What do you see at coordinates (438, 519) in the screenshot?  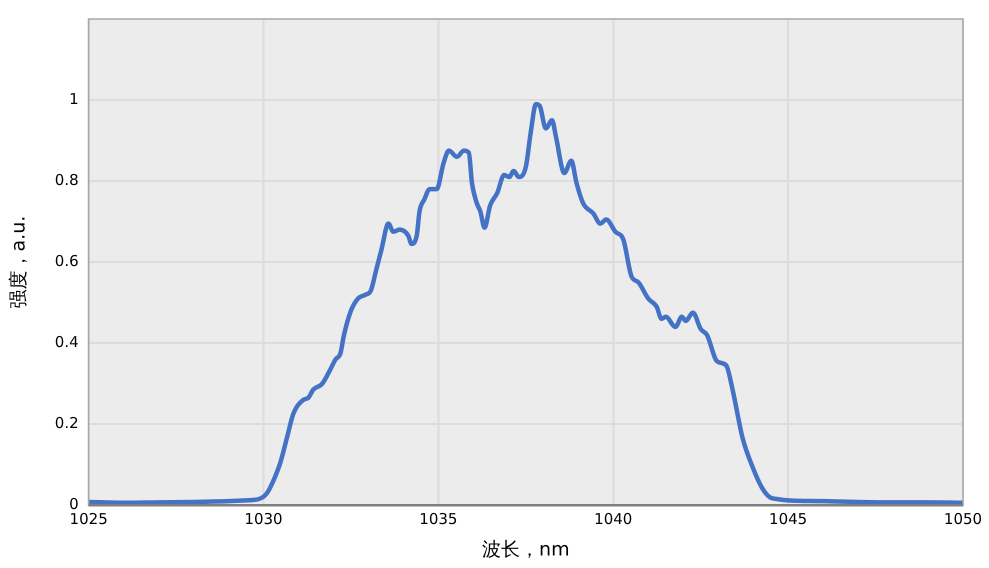 I see `x-tick-label: 1035` at bounding box center [438, 519].